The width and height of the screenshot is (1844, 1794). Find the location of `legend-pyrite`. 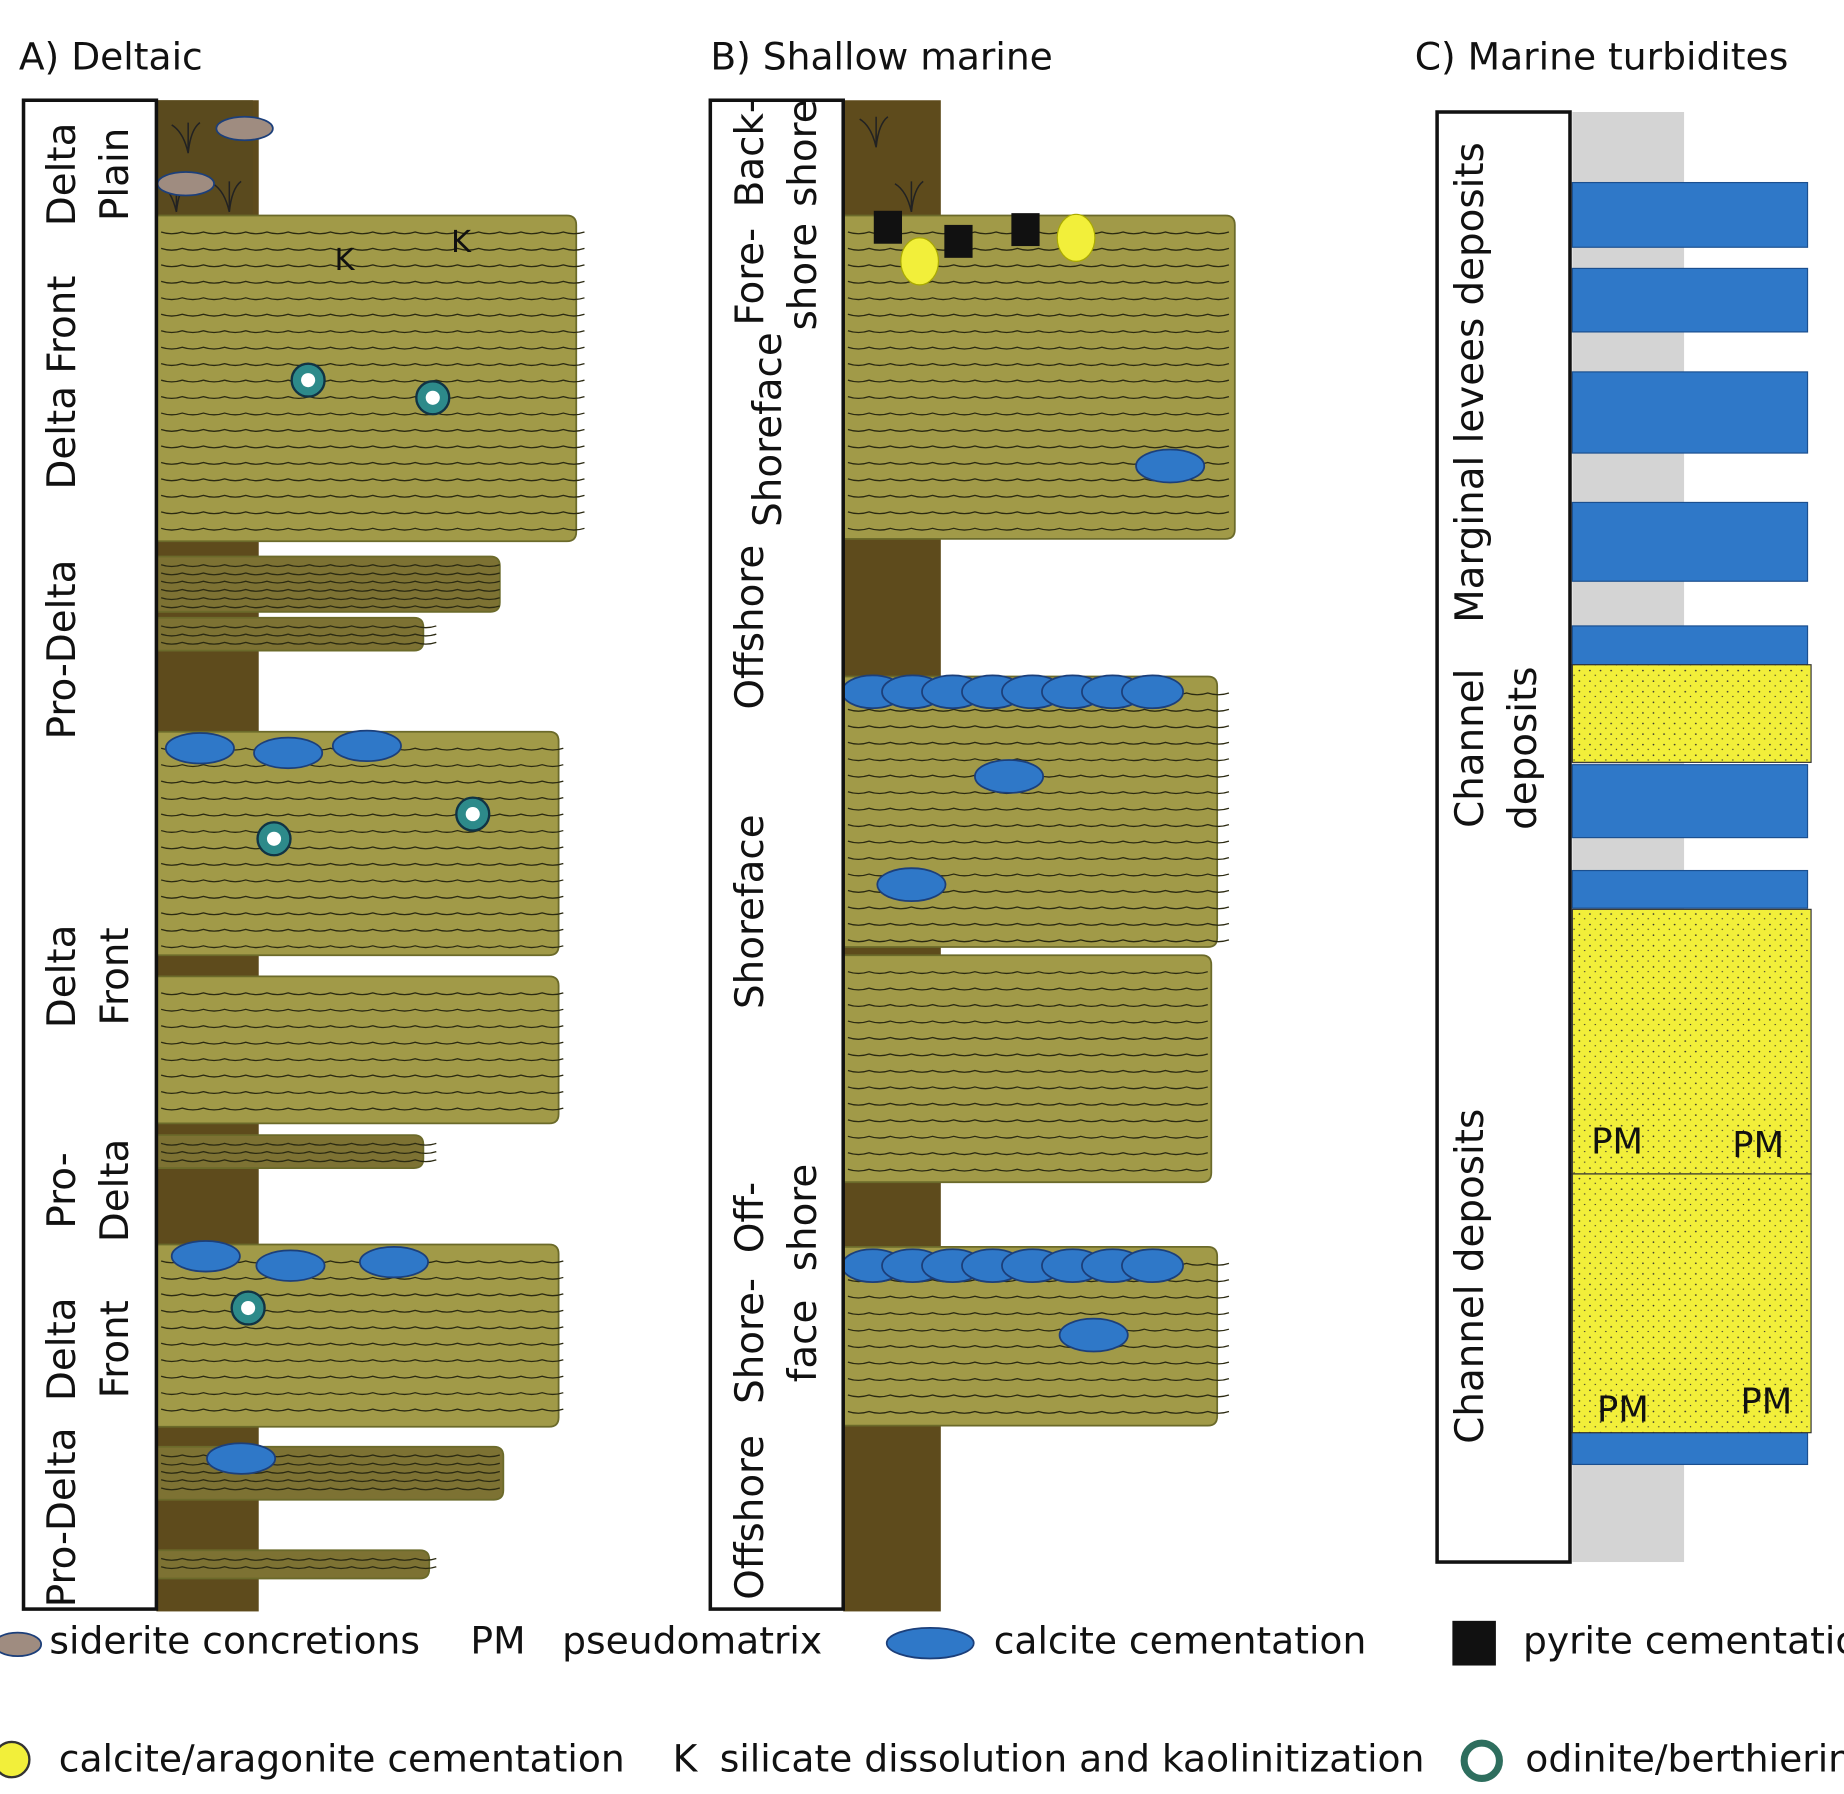

legend-pyrite is located at coordinates (1474, 1643).